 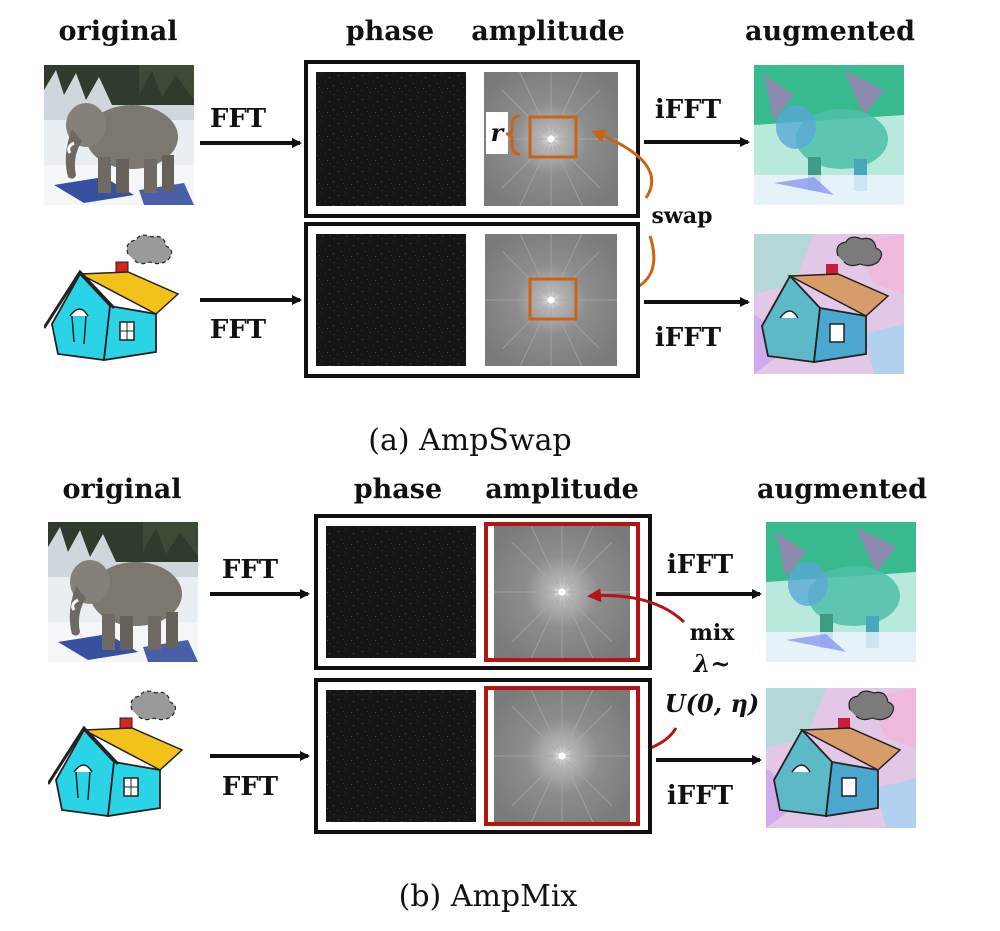 What do you see at coordinates (123, 758) in the screenshot?
I see `original-house-image-b` at bounding box center [123, 758].